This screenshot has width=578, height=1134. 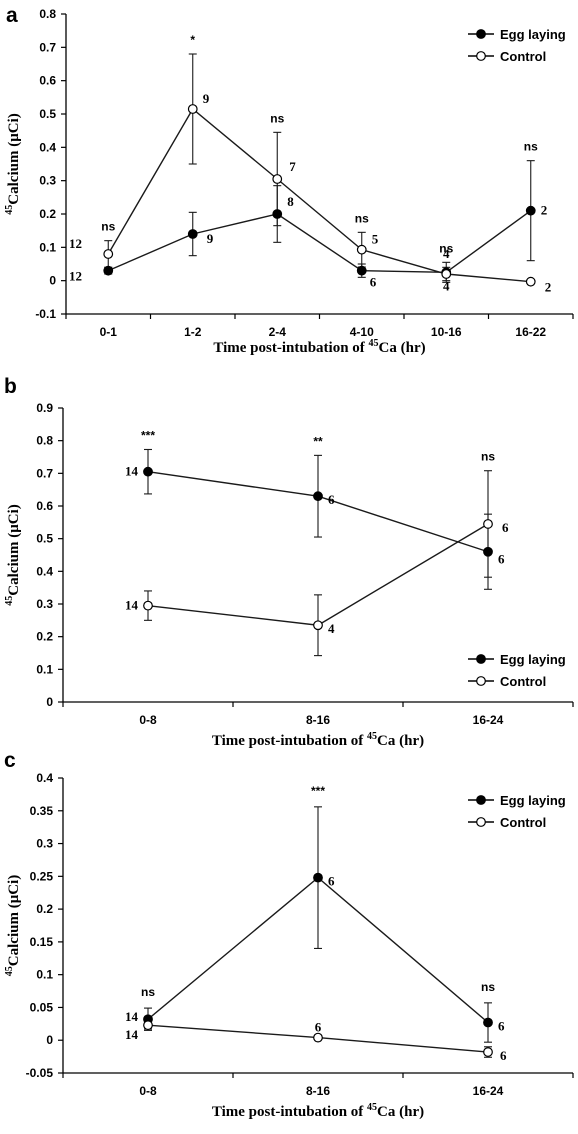 I want to click on y-tick-label: 0.15, so click(x=42, y=942).